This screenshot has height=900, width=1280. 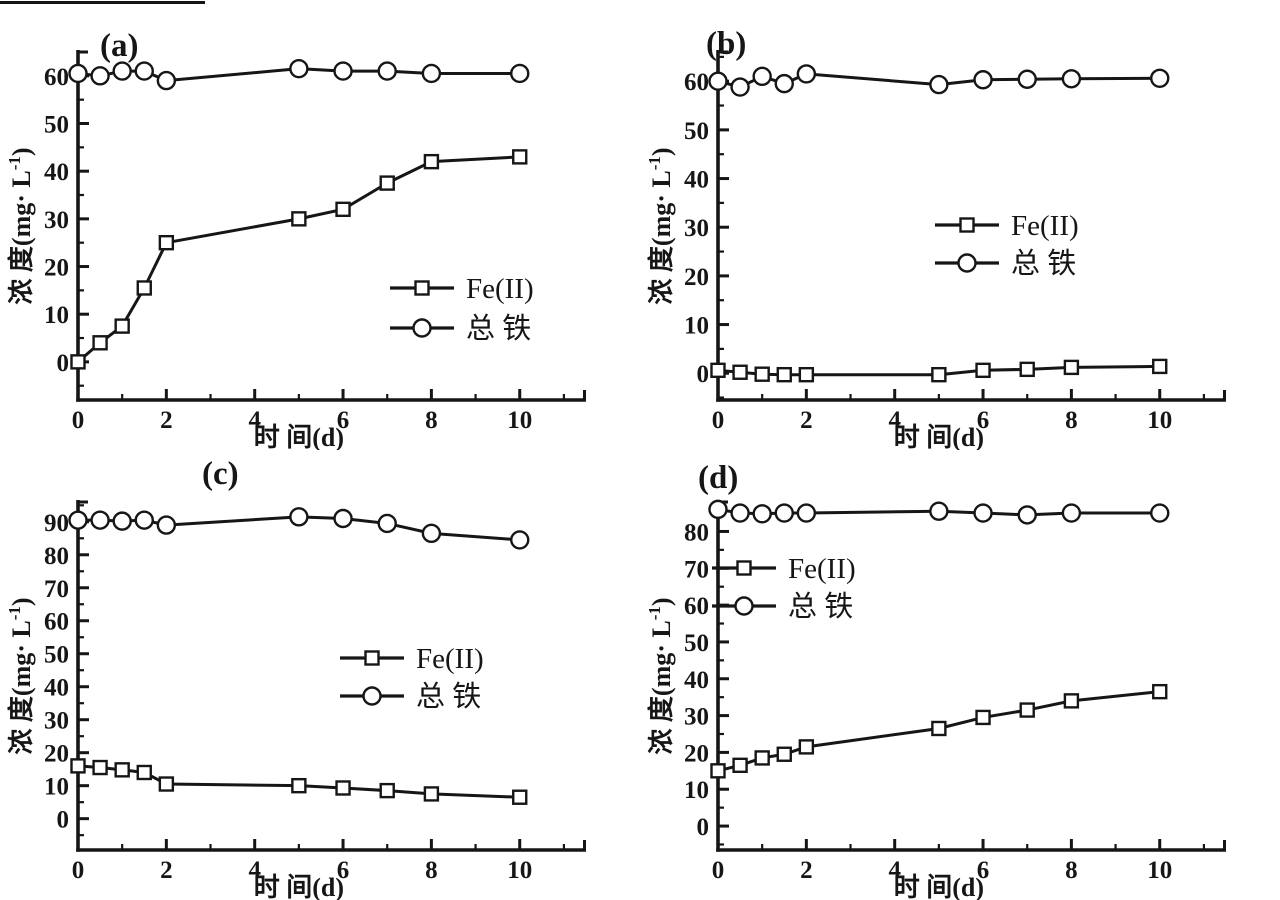 What do you see at coordinates (696, 569) in the screenshot?
I see `y-tick-label: 70` at bounding box center [696, 569].